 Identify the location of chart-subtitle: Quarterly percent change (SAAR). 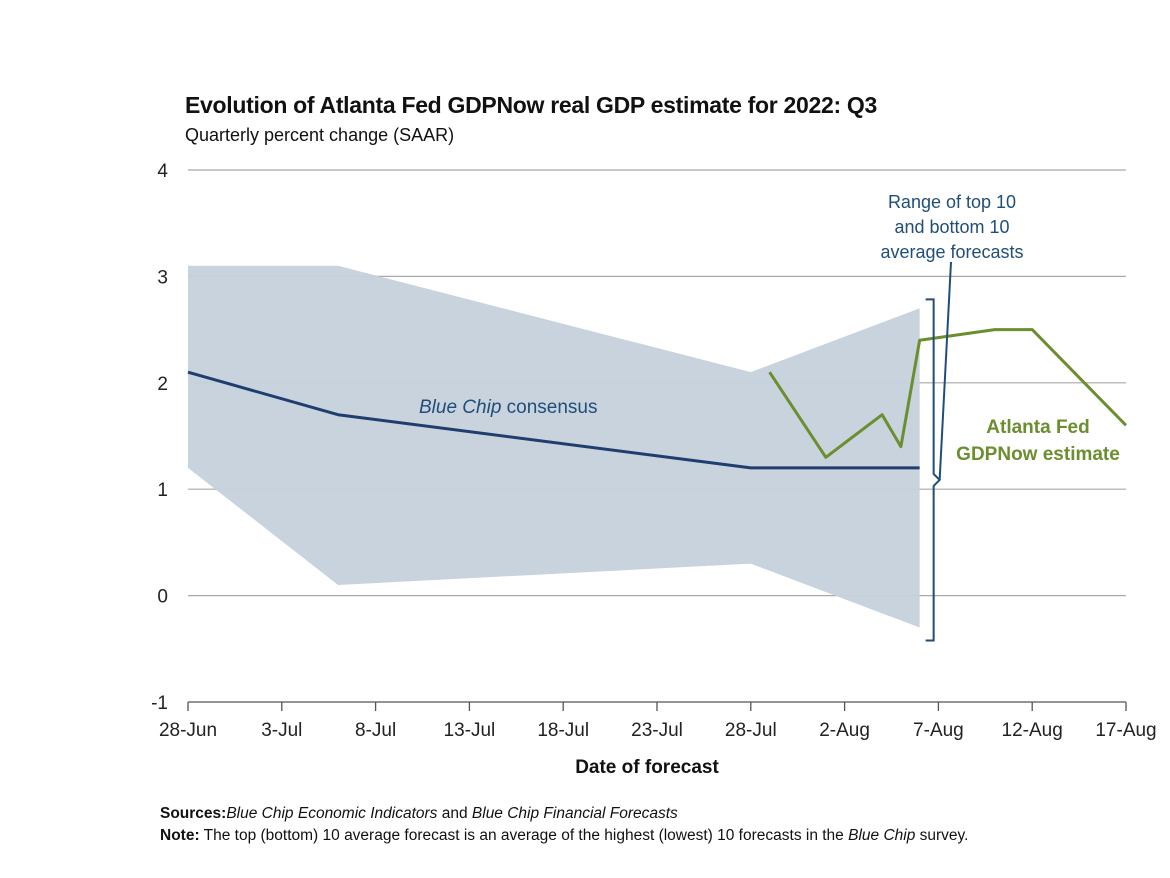
(320, 135).